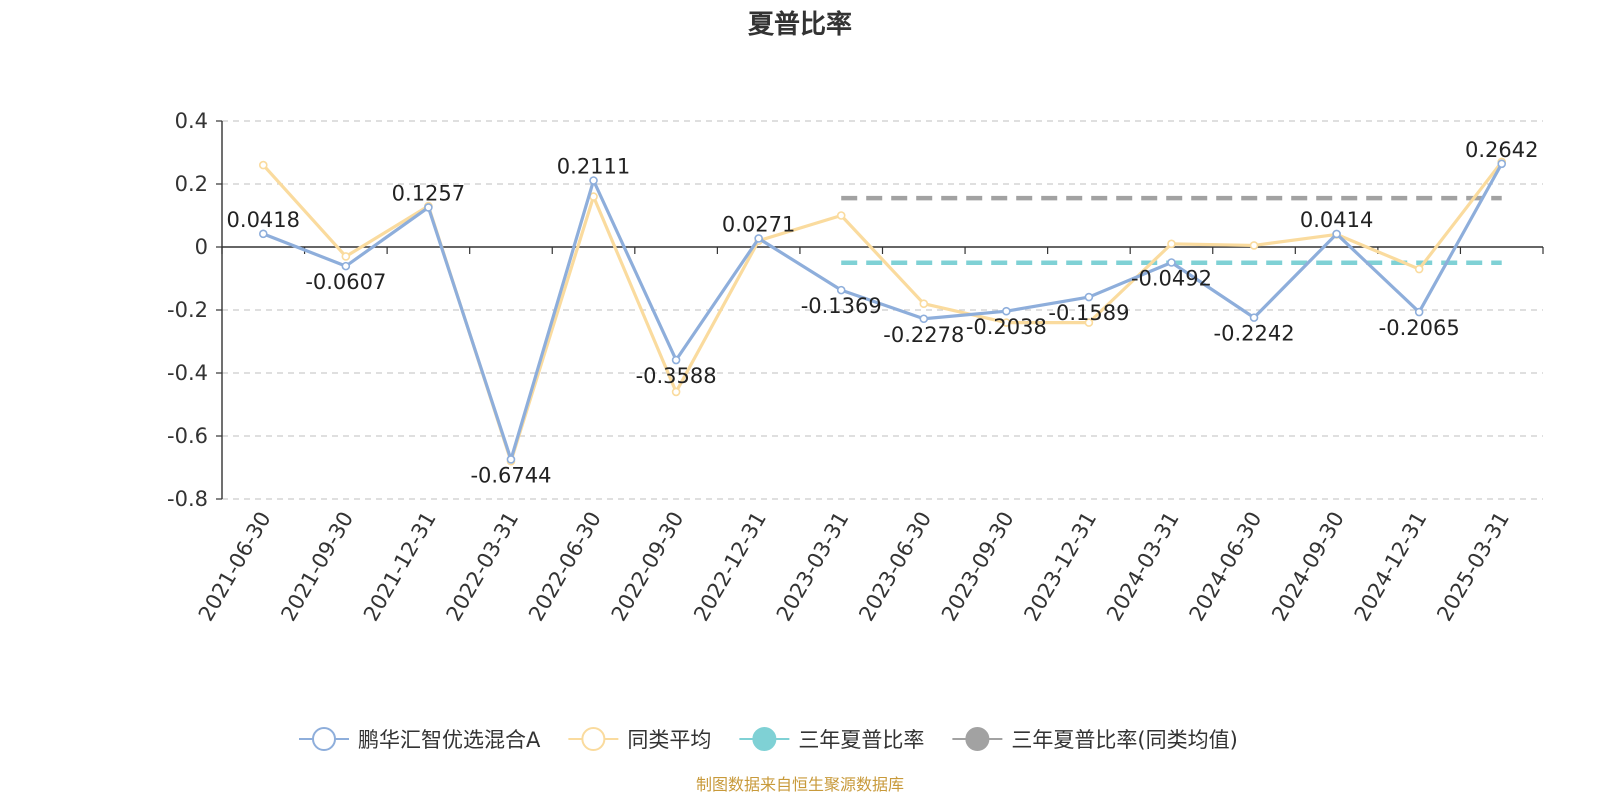 The height and width of the screenshot is (800, 1600). I want to click on data-label: -0.2065, so click(1419, 328).